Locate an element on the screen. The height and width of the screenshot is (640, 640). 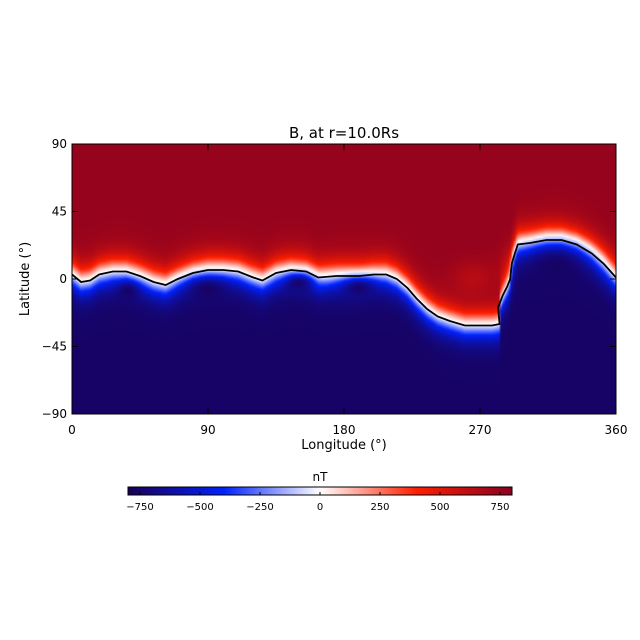
colorbar-ticks: −750 −500 −250 0 250 500 750 is located at coordinates (318, 502).